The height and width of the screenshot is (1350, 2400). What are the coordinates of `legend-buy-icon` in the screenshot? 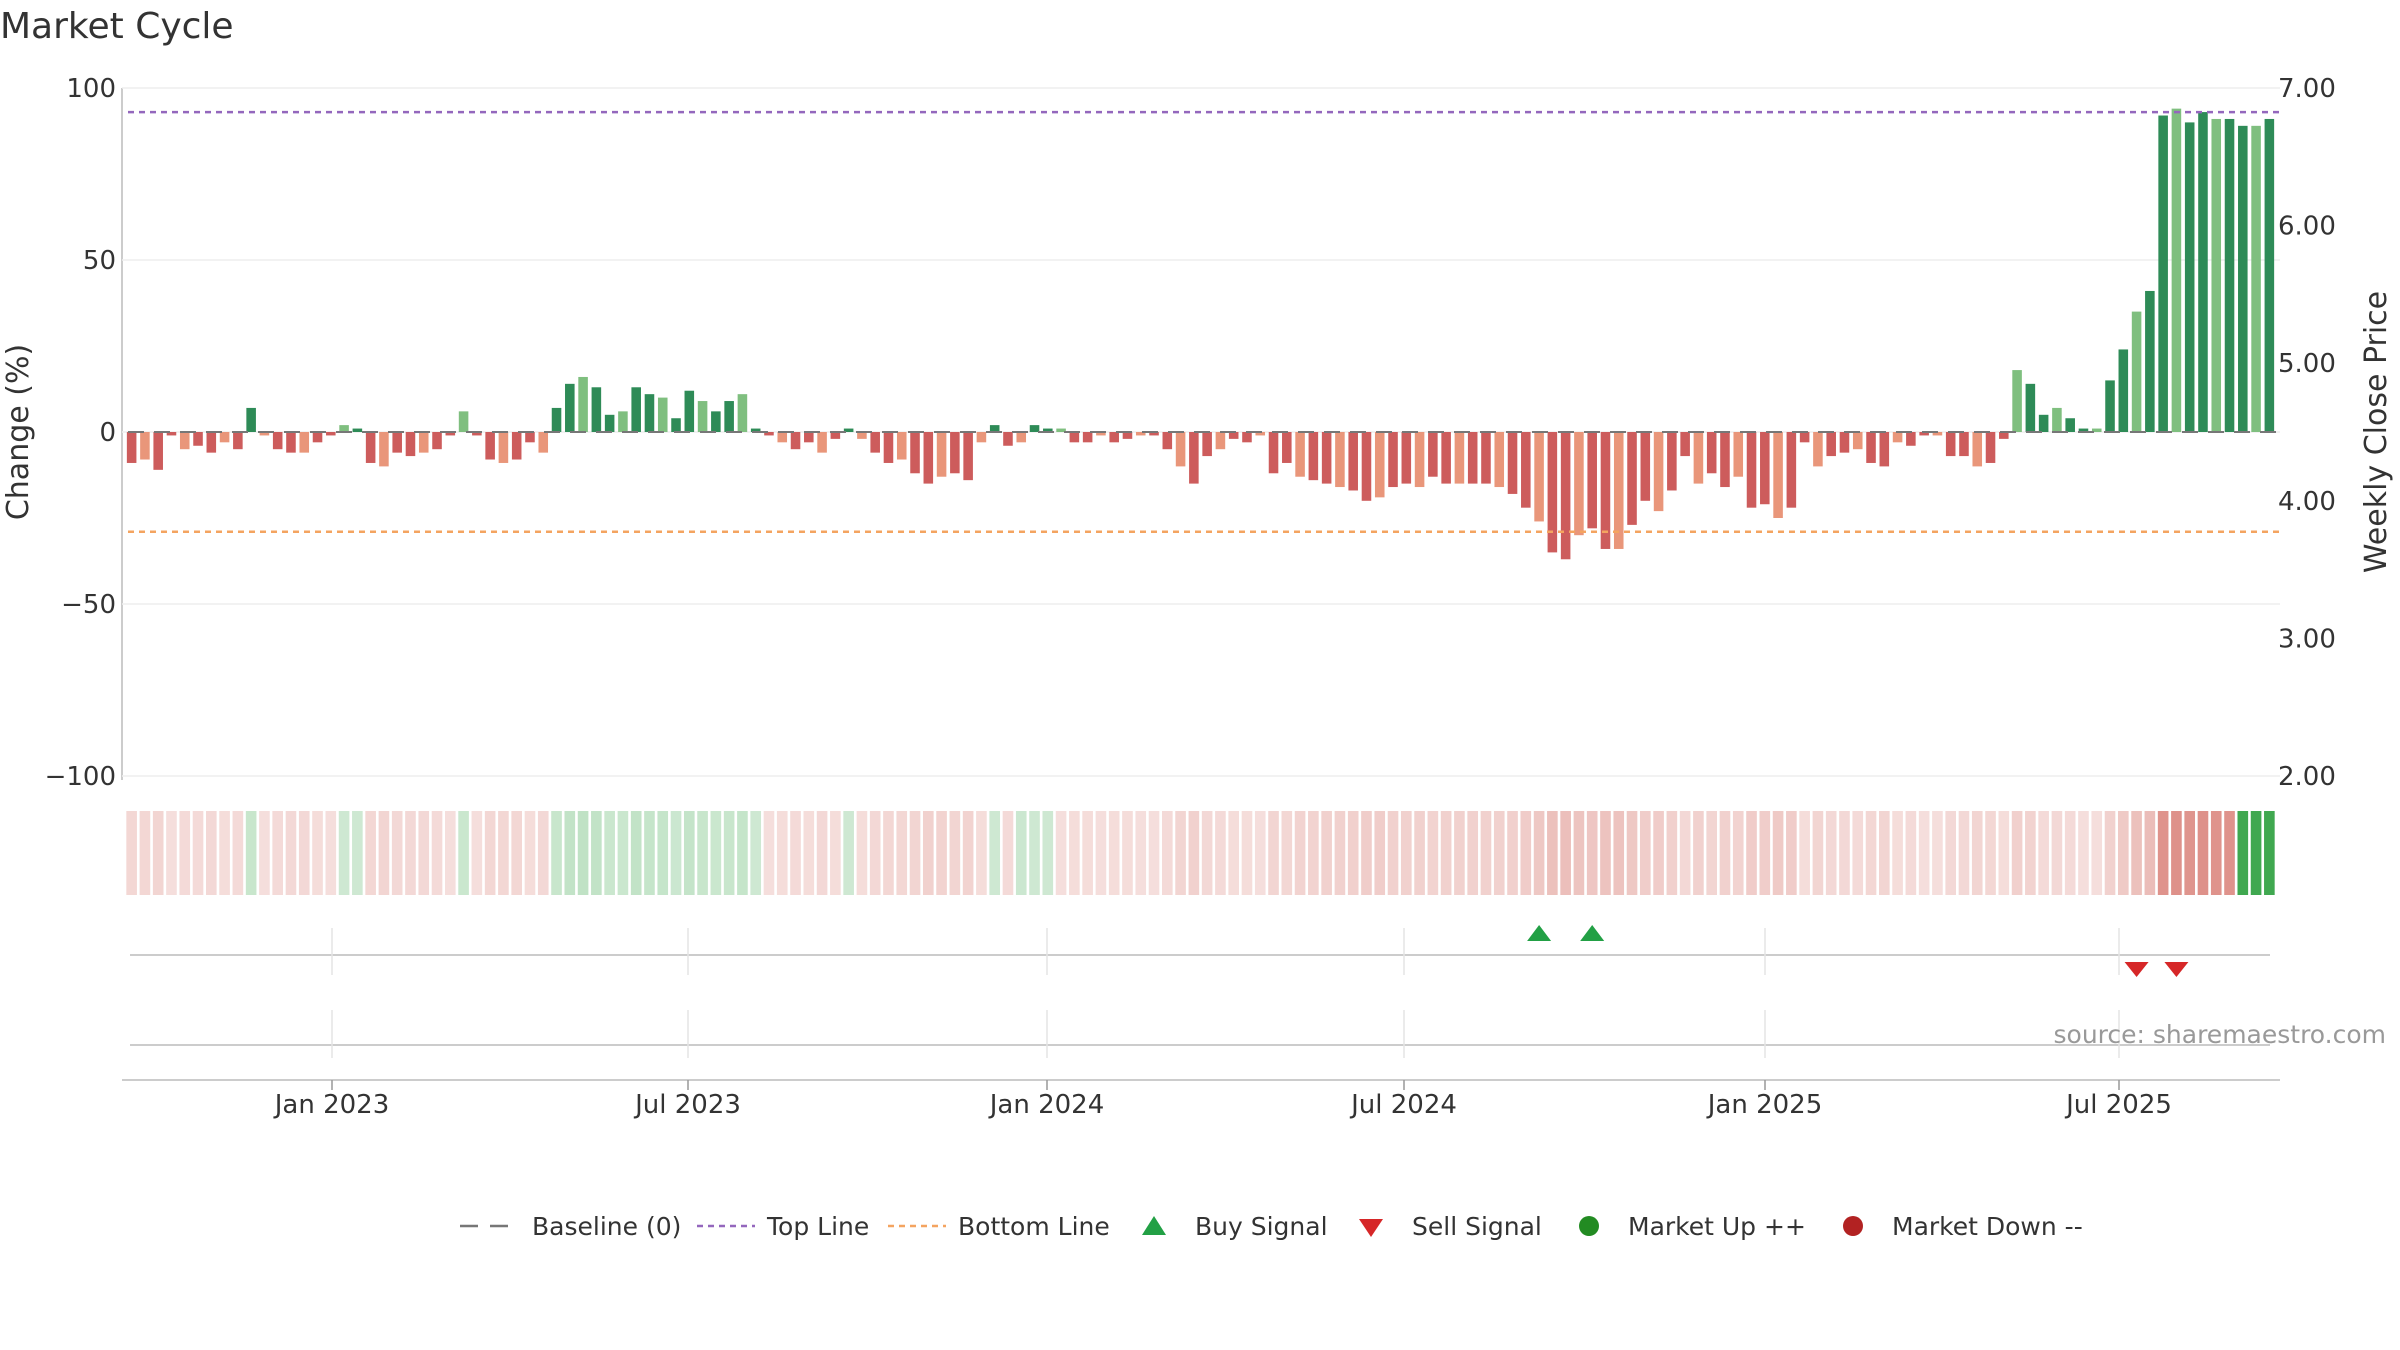 It's located at (1154, 1225).